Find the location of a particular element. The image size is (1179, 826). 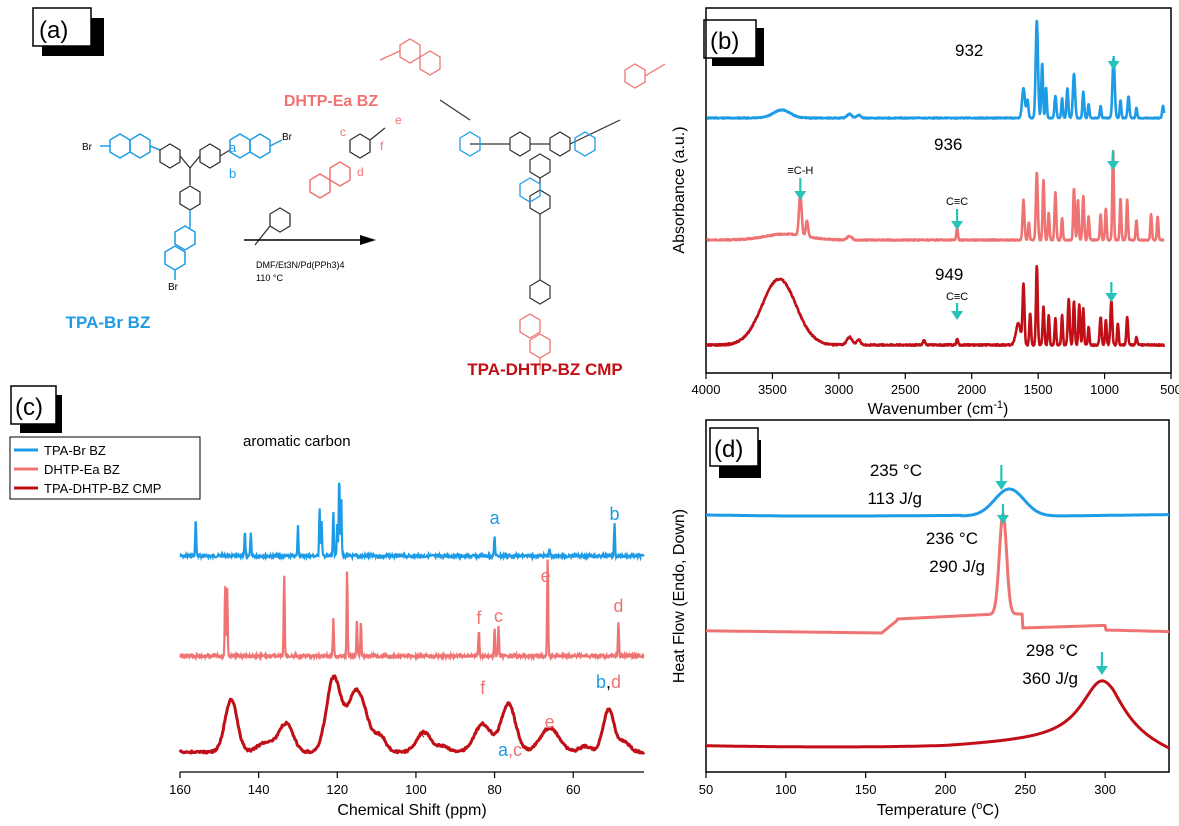

legend-entry: TPA-DHTP-BZ CMP is located at coordinates (102, 488).